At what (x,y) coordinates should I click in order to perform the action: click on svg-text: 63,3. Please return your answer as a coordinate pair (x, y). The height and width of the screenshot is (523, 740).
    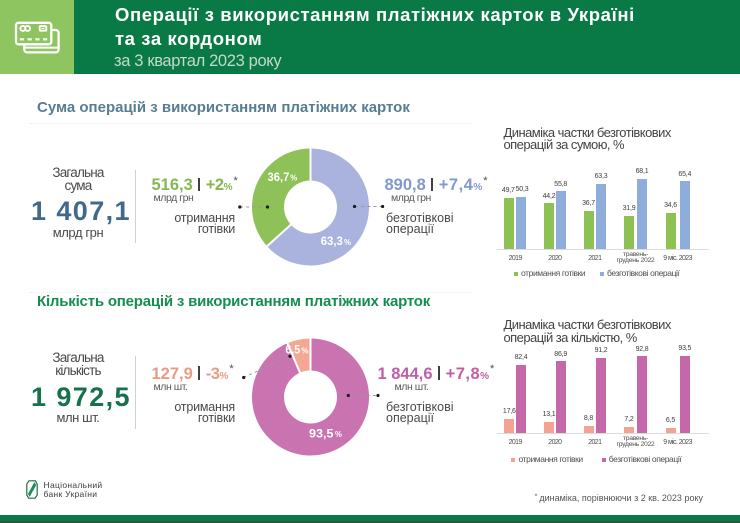
    Looking at the image, I should click on (332, 241).